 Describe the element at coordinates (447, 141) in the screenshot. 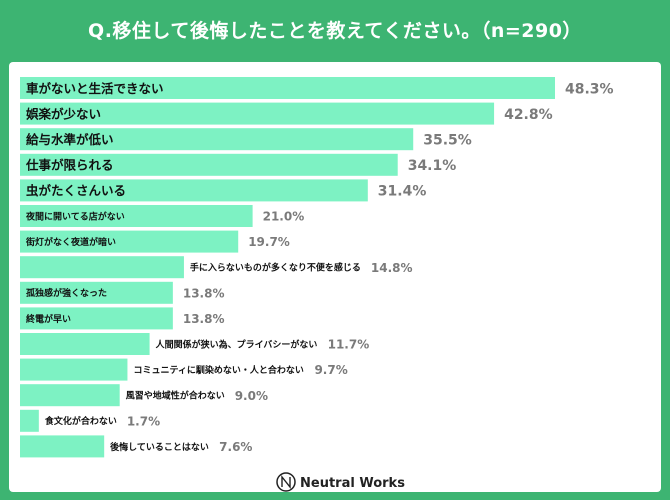

I see `value-label-2: 35.5%` at that location.